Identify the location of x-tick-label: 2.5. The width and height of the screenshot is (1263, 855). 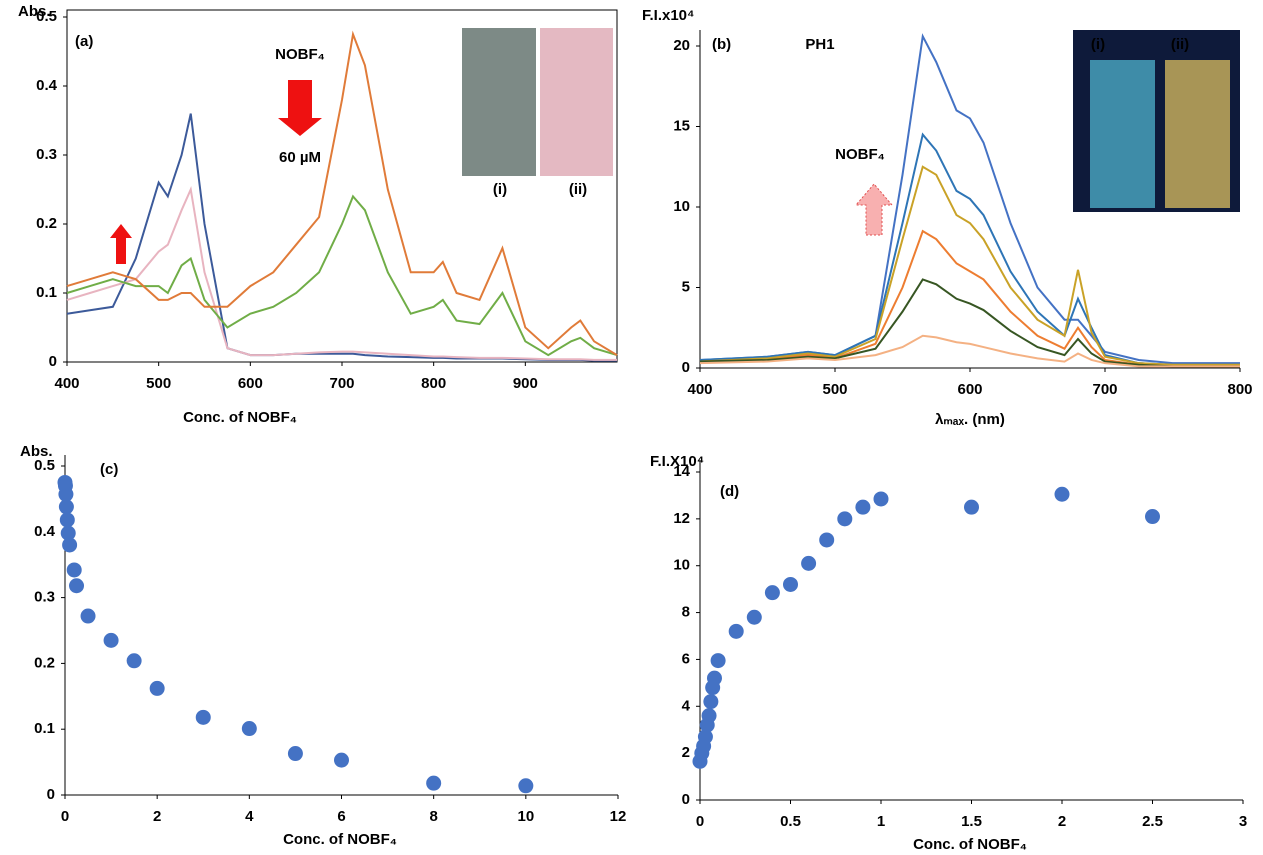
(1152, 821).